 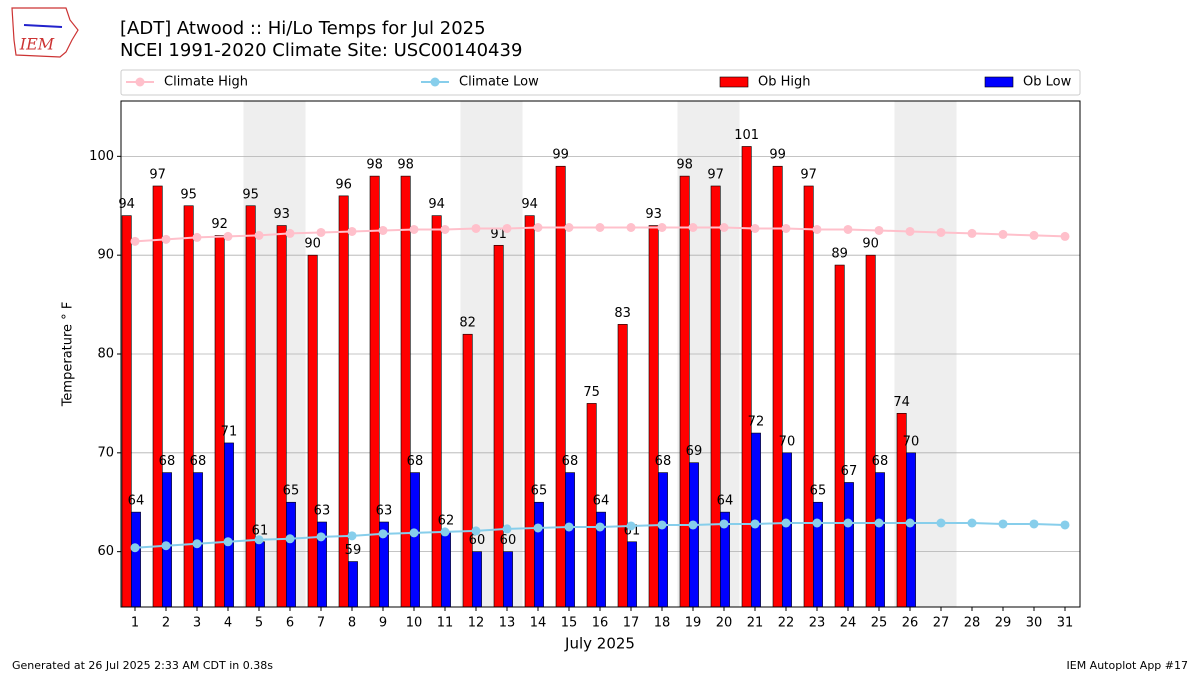 I want to click on value-label: 74, so click(x=901, y=402).